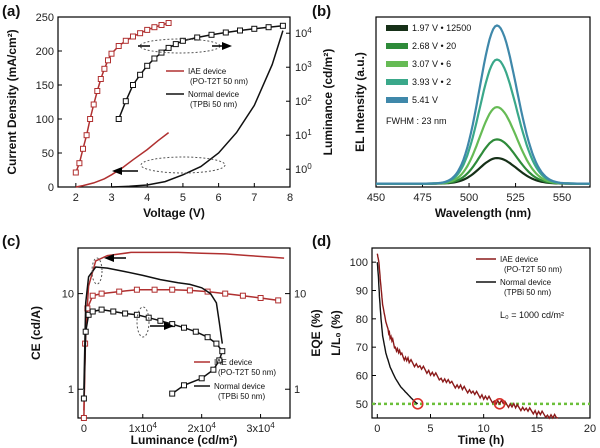  Describe the element at coordinates (184, 440) in the screenshot. I see `panel-c-xlabel: Luminance (cd/m²)` at that location.